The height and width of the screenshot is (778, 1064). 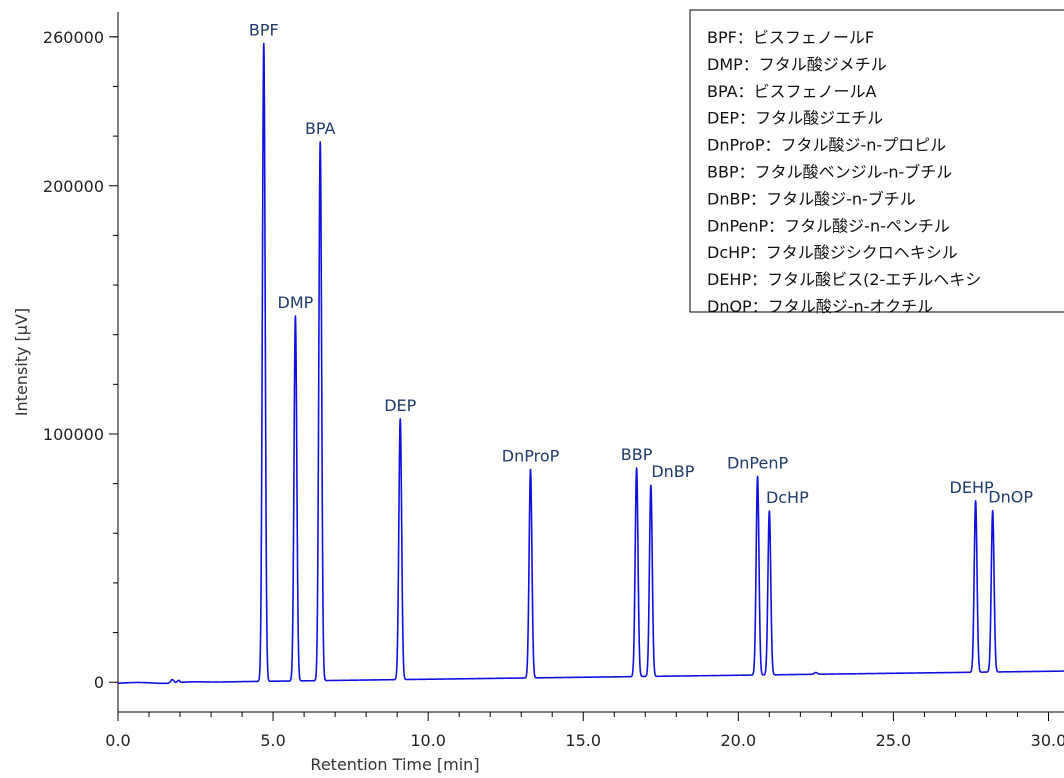 What do you see at coordinates (844, 279) in the screenshot?
I see `legend-entry: DEHP：フタル酸ビス(2-エチルヘキシ` at bounding box center [844, 279].